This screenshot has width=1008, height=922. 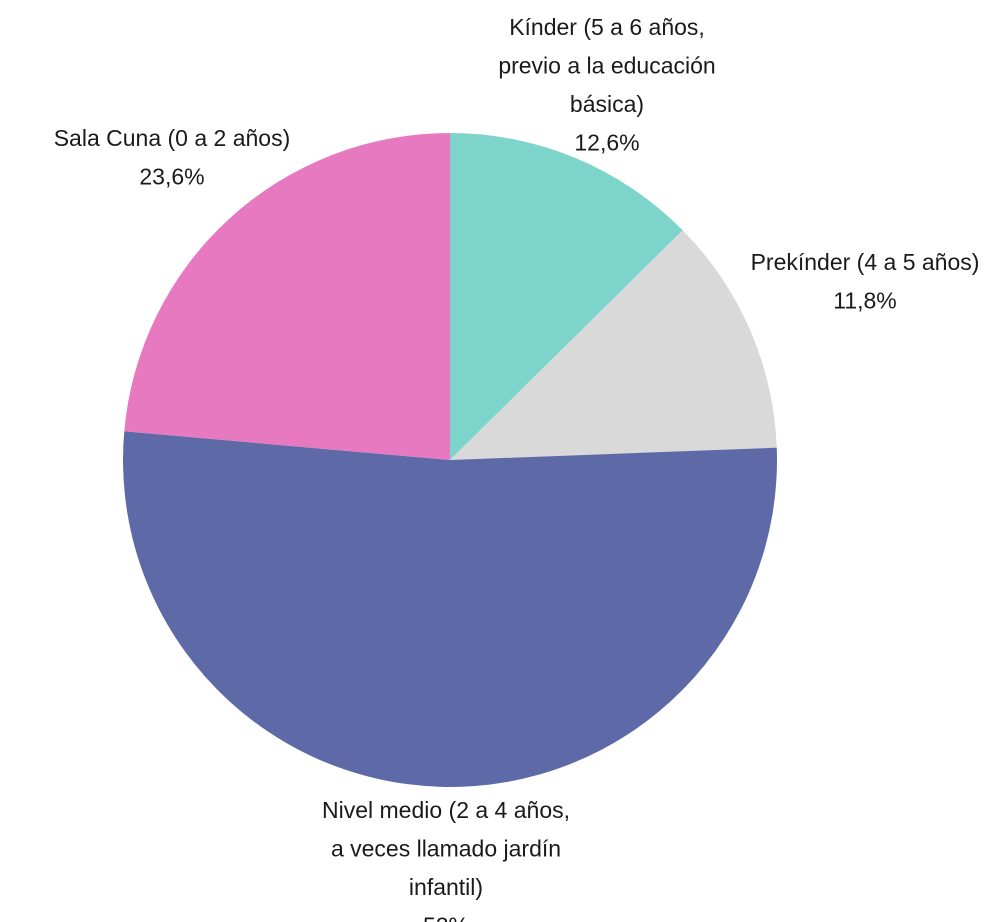 I want to click on slice-label-1: Prekínder (4 a 5 años) 11,8%, so click(x=865, y=281).